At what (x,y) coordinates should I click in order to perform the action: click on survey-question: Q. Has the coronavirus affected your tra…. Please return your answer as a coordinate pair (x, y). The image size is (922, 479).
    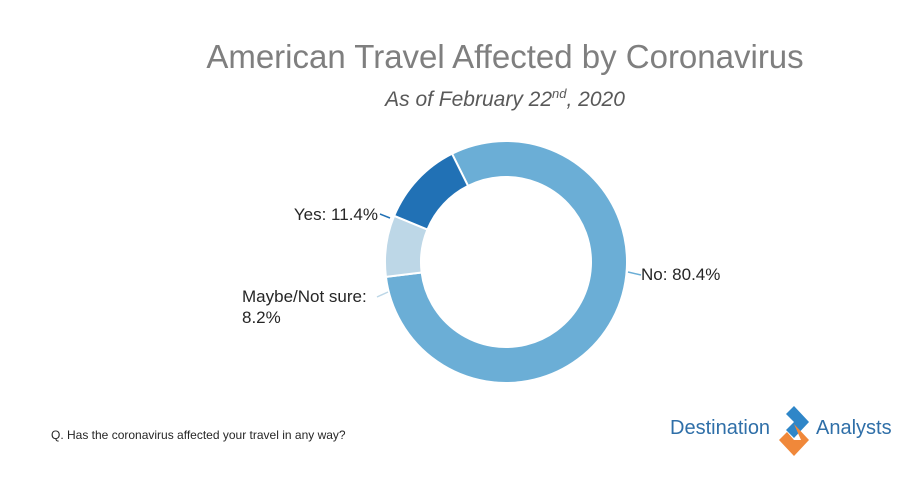
    Looking at the image, I should click on (198, 435).